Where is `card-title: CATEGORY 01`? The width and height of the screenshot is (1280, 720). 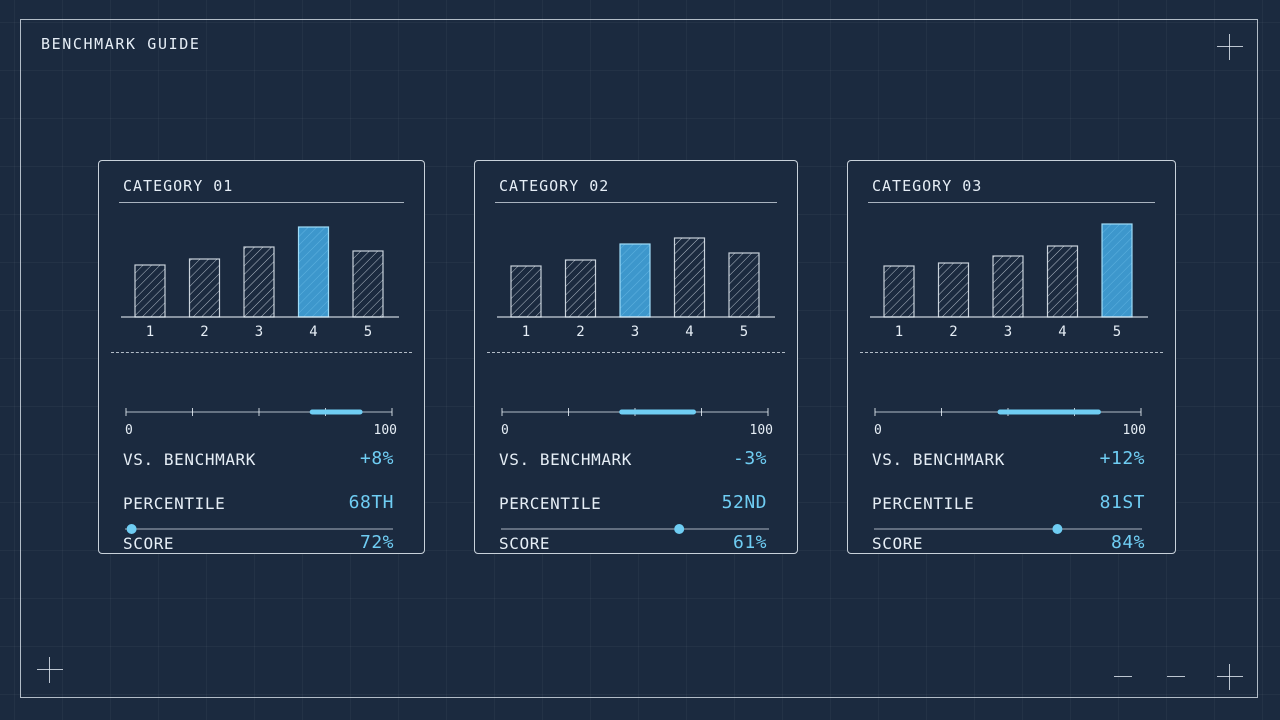 card-title: CATEGORY 01 is located at coordinates (178, 186).